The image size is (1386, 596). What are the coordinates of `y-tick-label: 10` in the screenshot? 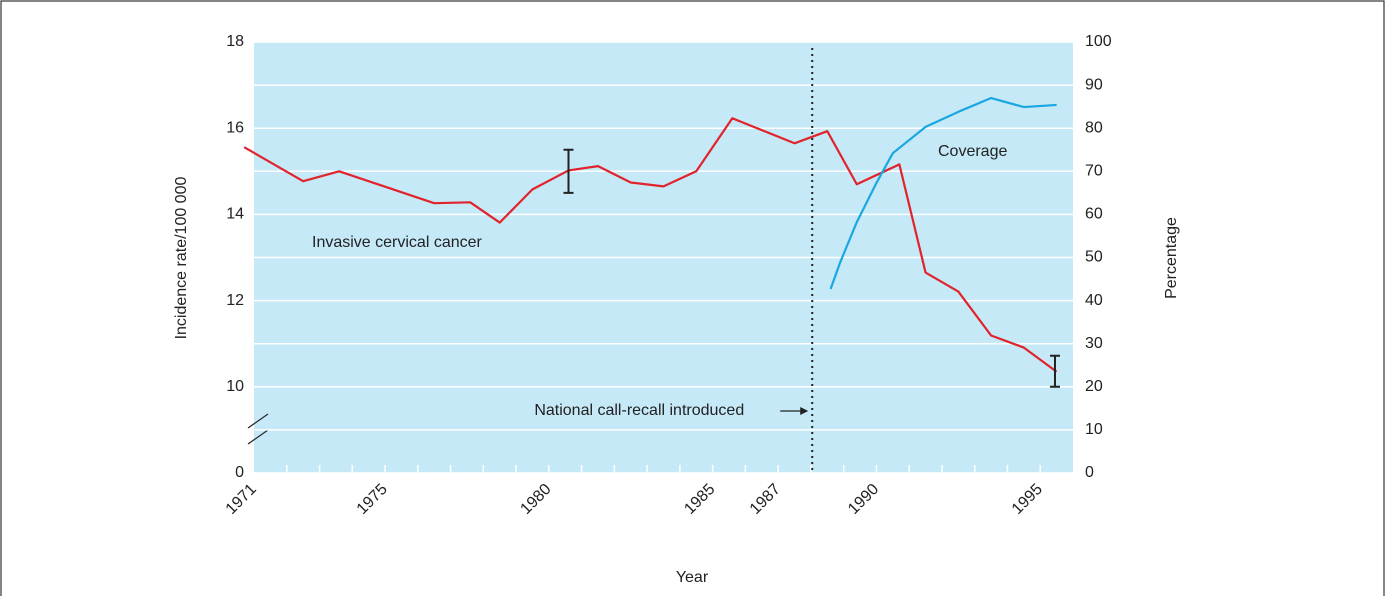 It's located at (235, 386).